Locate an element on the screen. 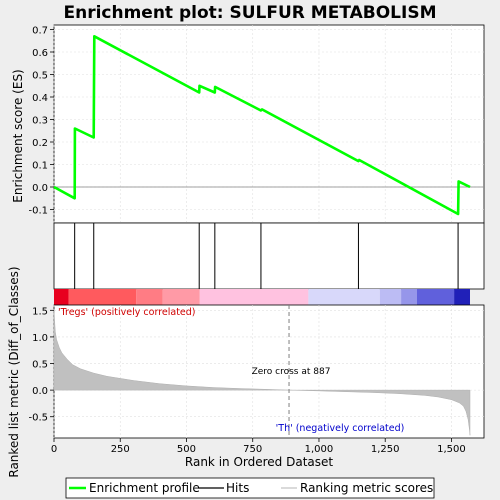 Image resolution: width=500 pixels, height=500 pixels. hits-area is located at coordinates (269, 256).